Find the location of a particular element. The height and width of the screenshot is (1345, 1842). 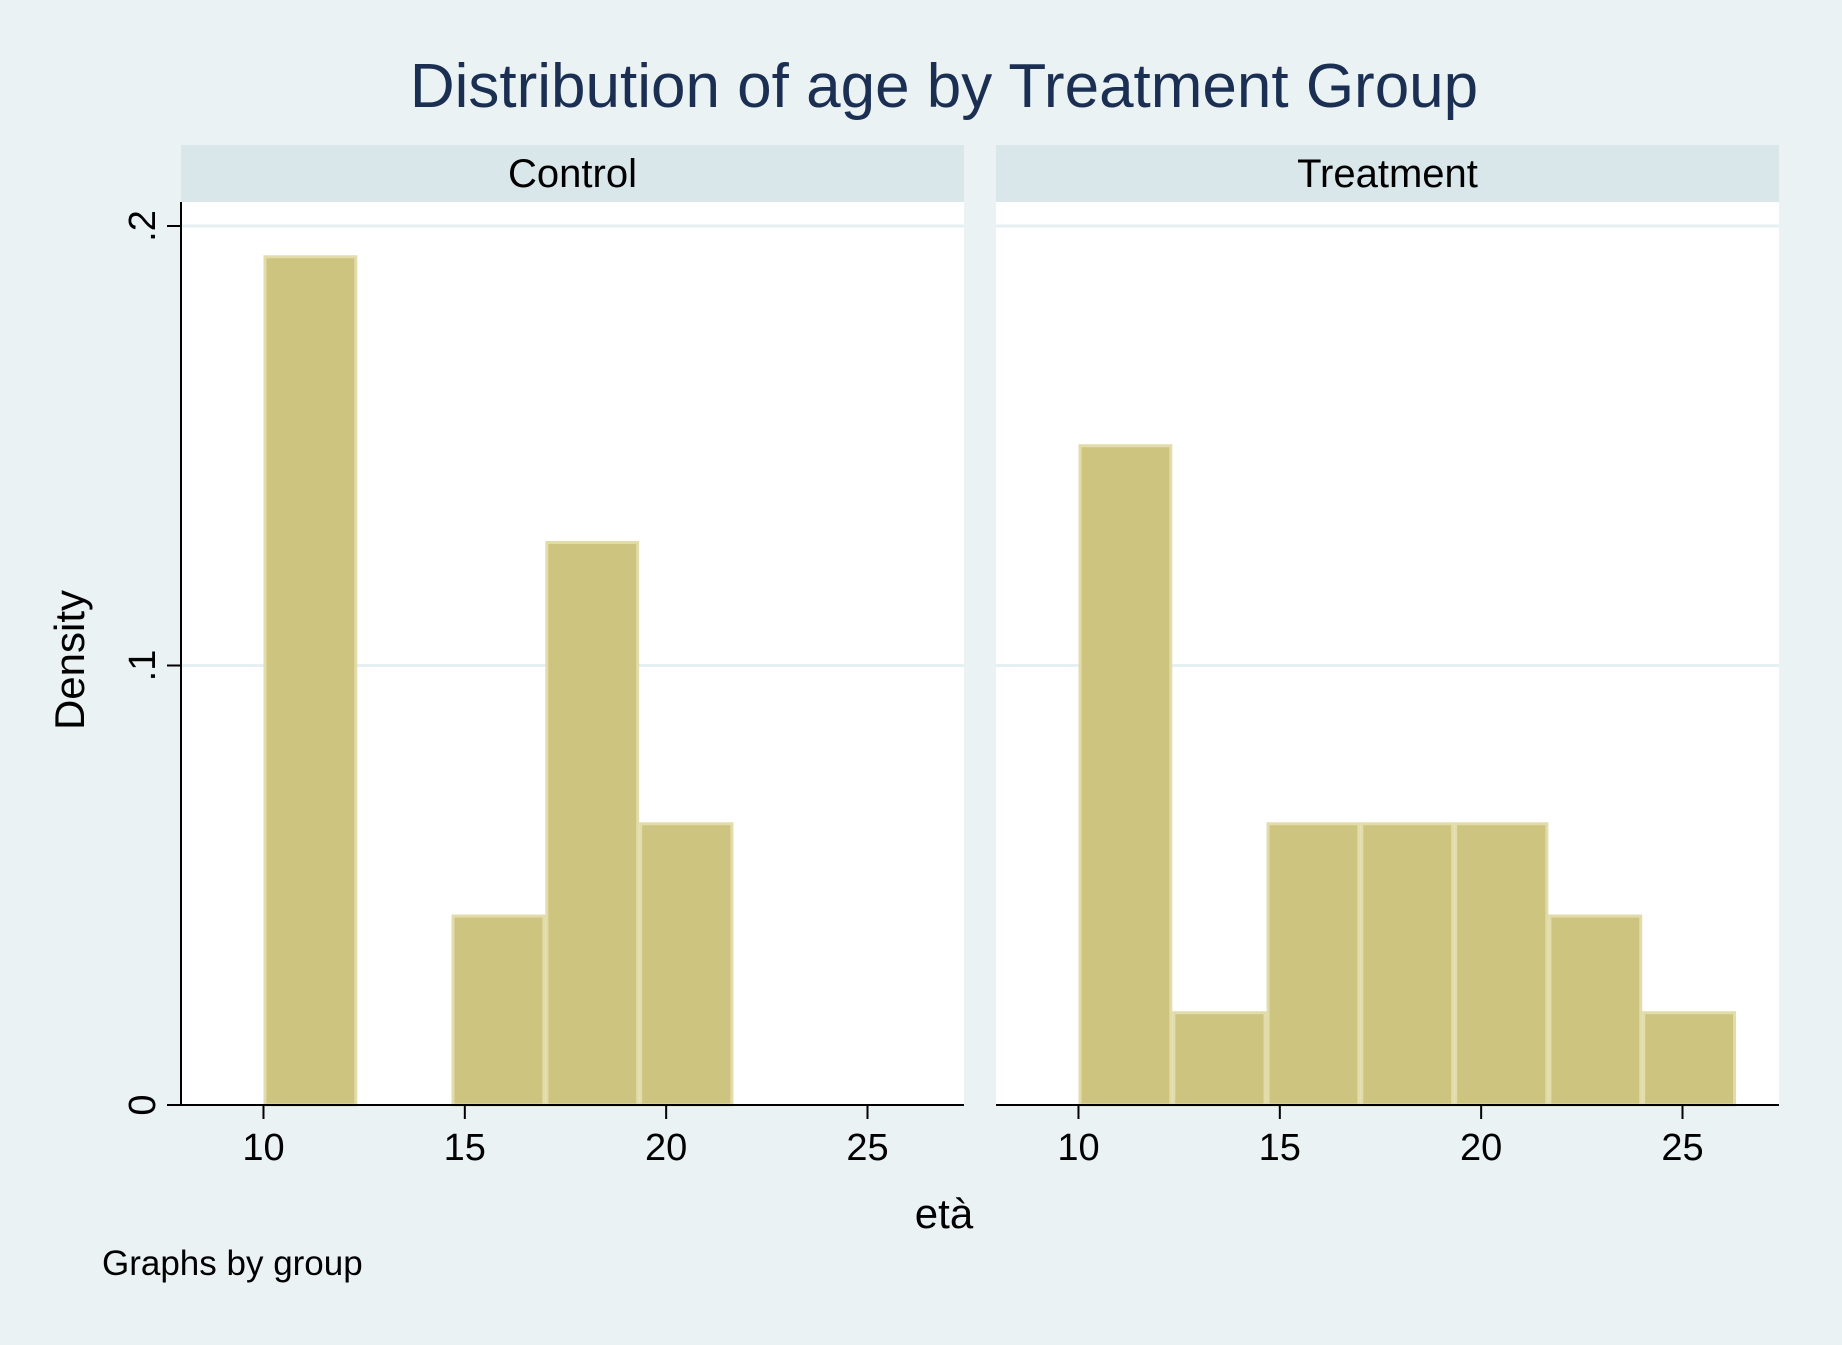

panel-strip-label: Control is located at coordinates (572, 174).